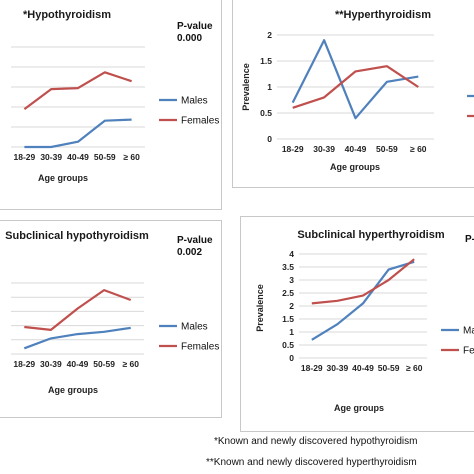 Image resolution: width=474 pixels, height=474 pixels. What do you see at coordinates (288, 267) in the screenshot?
I see `y-tick-label: 3.5` at bounding box center [288, 267].